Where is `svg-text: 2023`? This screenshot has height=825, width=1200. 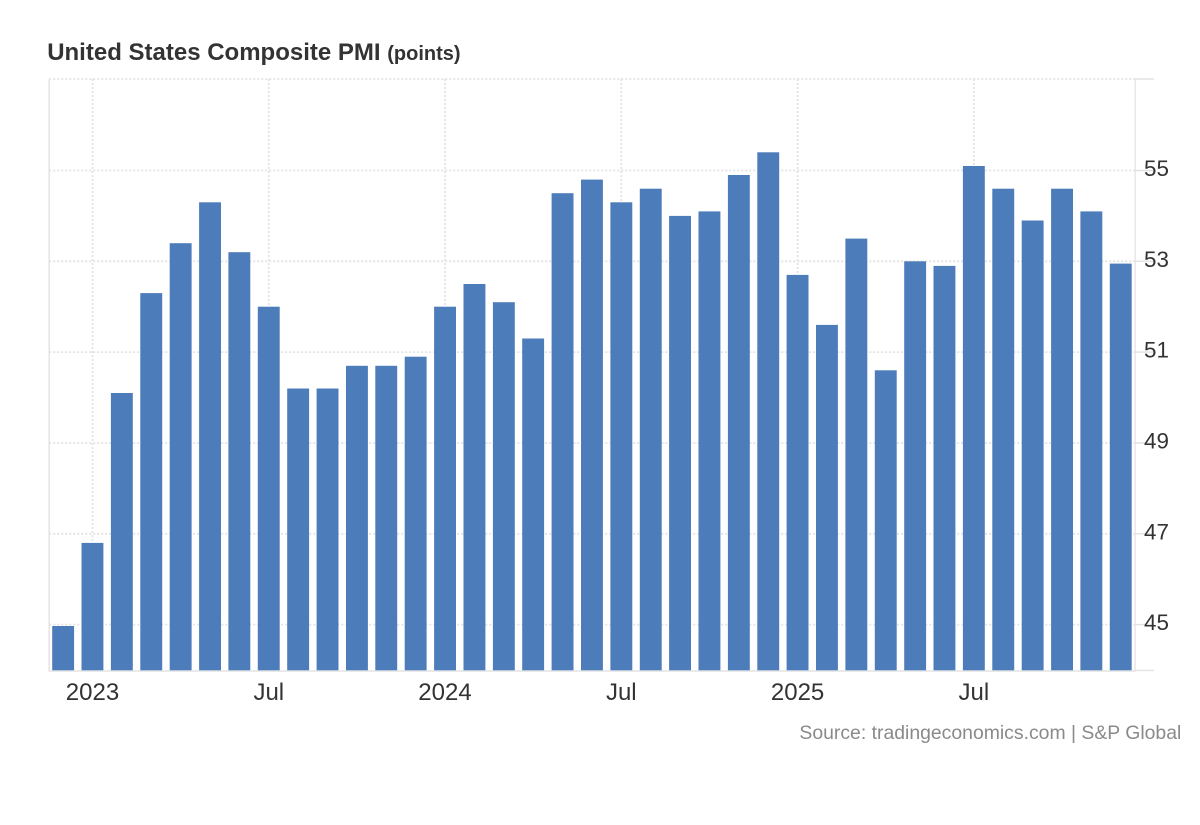
svg-text: 2023 is located at coordinates (92, 692).